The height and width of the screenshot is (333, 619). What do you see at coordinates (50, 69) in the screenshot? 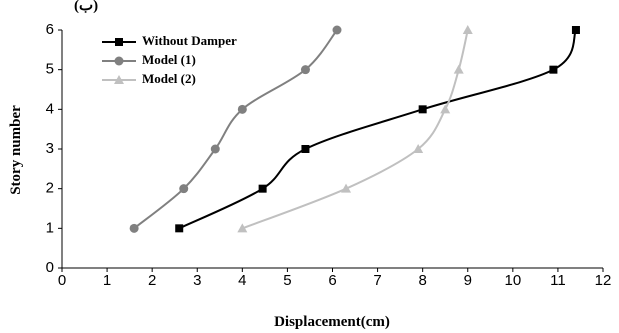
I see `y-tick-label: 5` at bounding box center [50, 69].